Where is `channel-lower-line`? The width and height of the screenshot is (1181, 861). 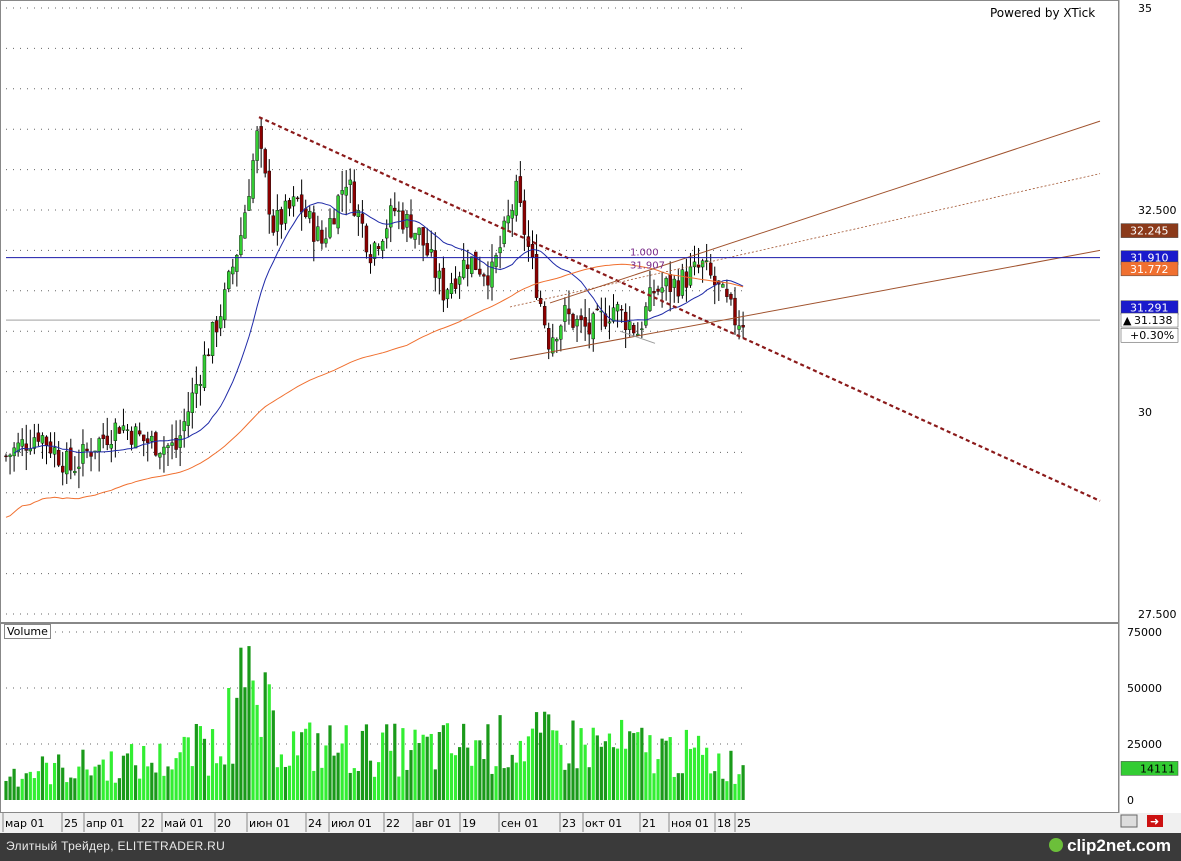
channel-lower-line is located at coordinates (805, 304).